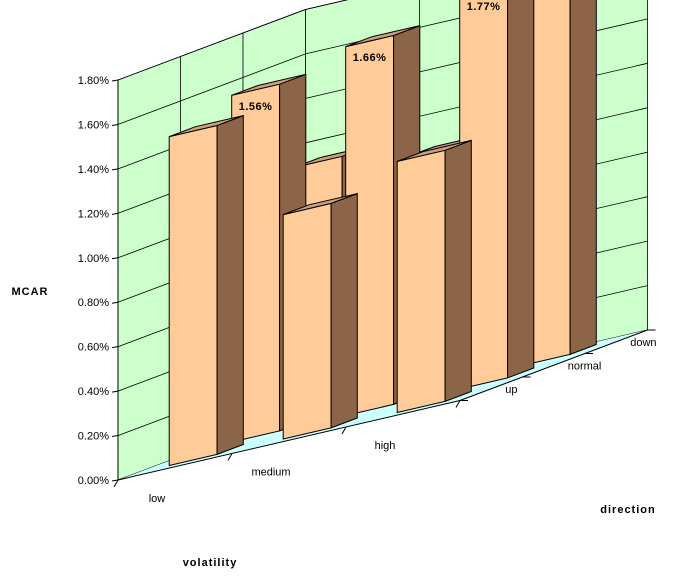 The image size is (700, 579). What do you see at coordinates (93, 437) in the screenshot?
I see `z-tick-label: 0.20%` at bounding box center [93, 437].